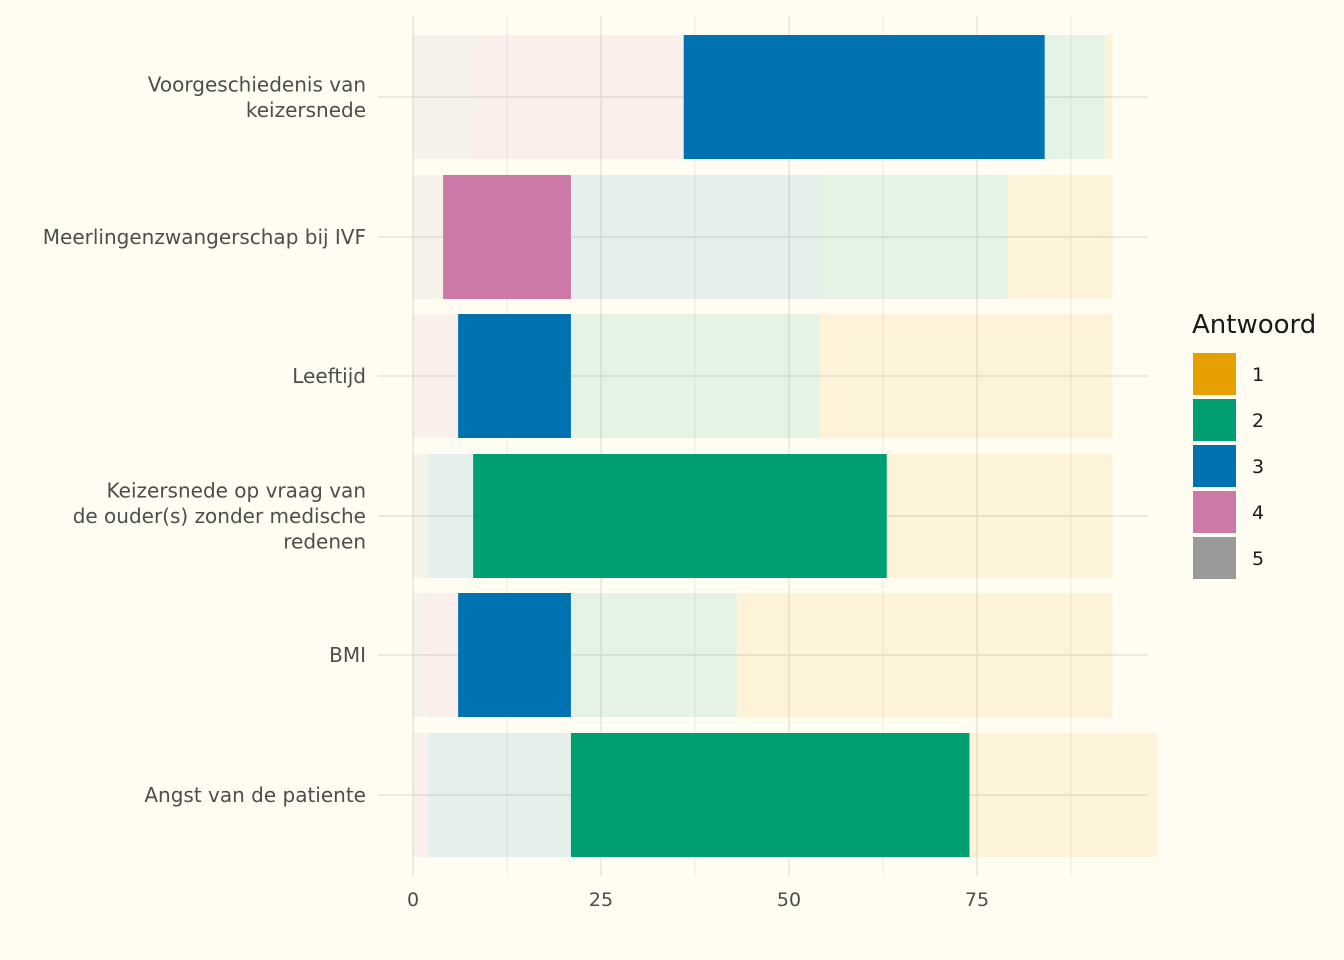 The width and height of the screenshot is (1344, 960). Describe the element at coordinates (306, 110) in the screenshot. I see `category-label: keizersnede` at that location.